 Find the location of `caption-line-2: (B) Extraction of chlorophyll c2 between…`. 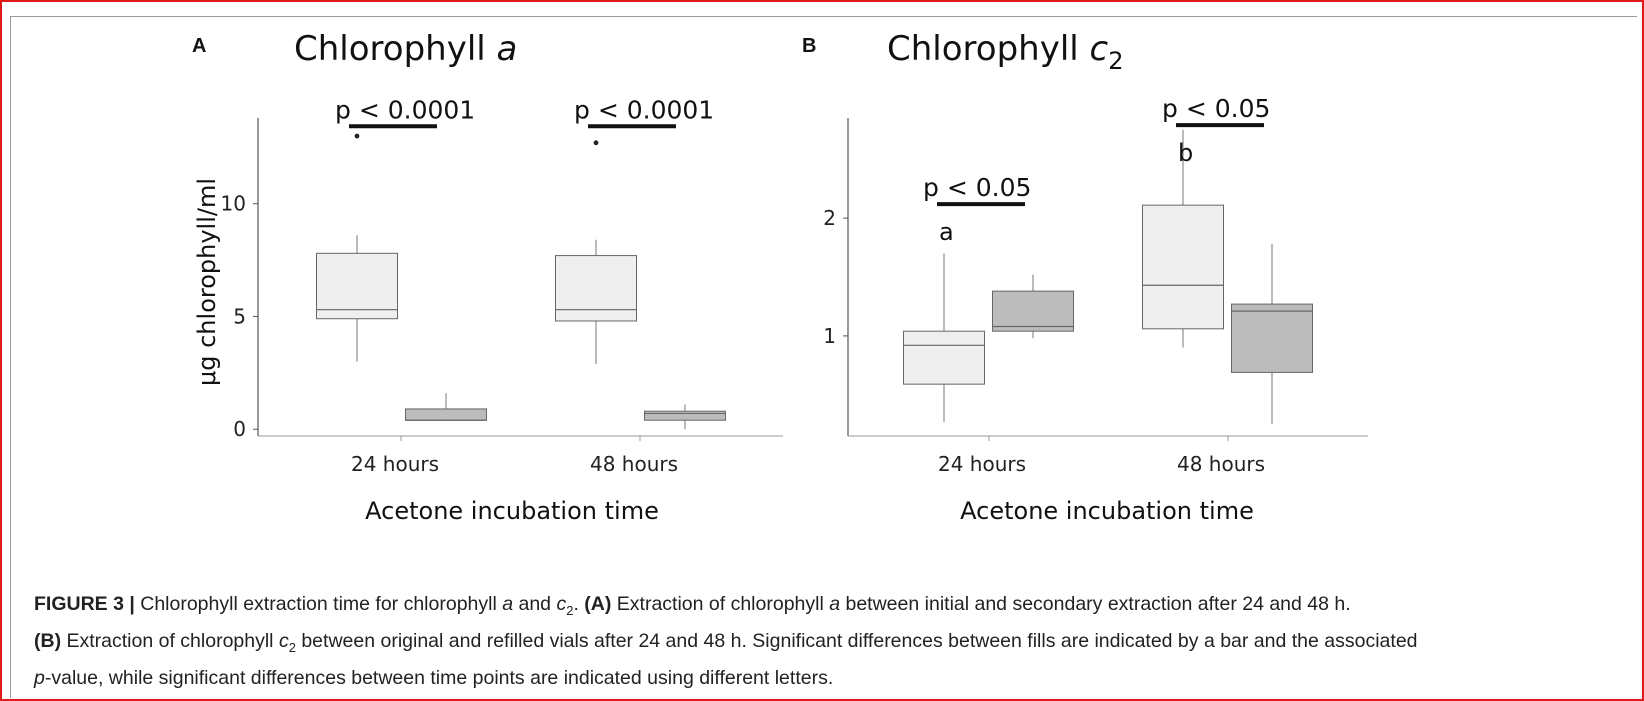

caption-line-2: (B) Extraction of chlorophyll c2 between… is located at coordinates (824, 644).